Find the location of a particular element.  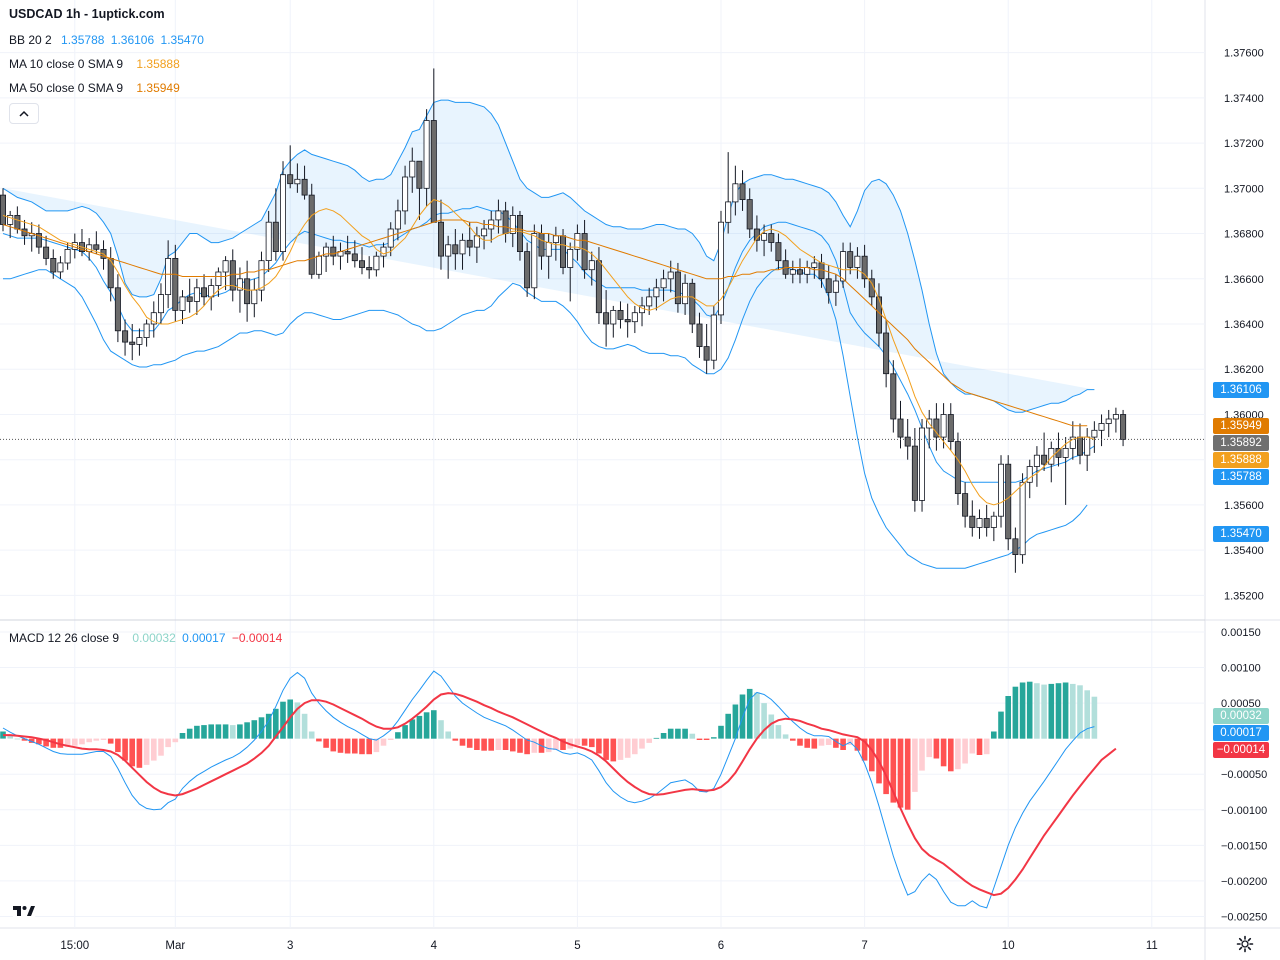

tradingview-logo is located at coordinates (24, 911).